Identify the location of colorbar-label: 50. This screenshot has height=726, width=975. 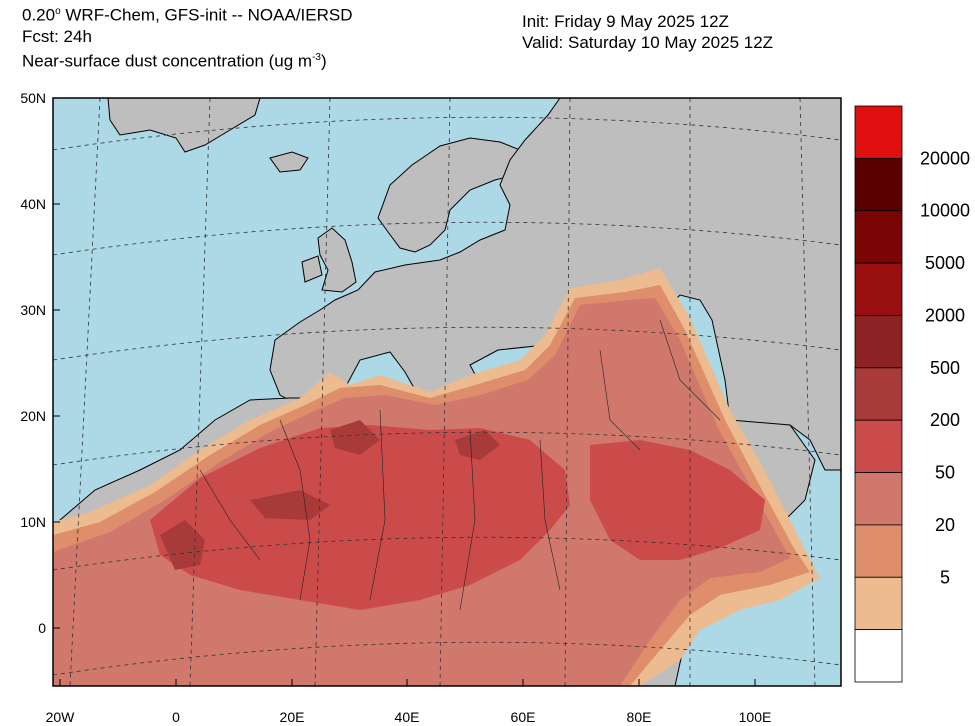
(945, 473).